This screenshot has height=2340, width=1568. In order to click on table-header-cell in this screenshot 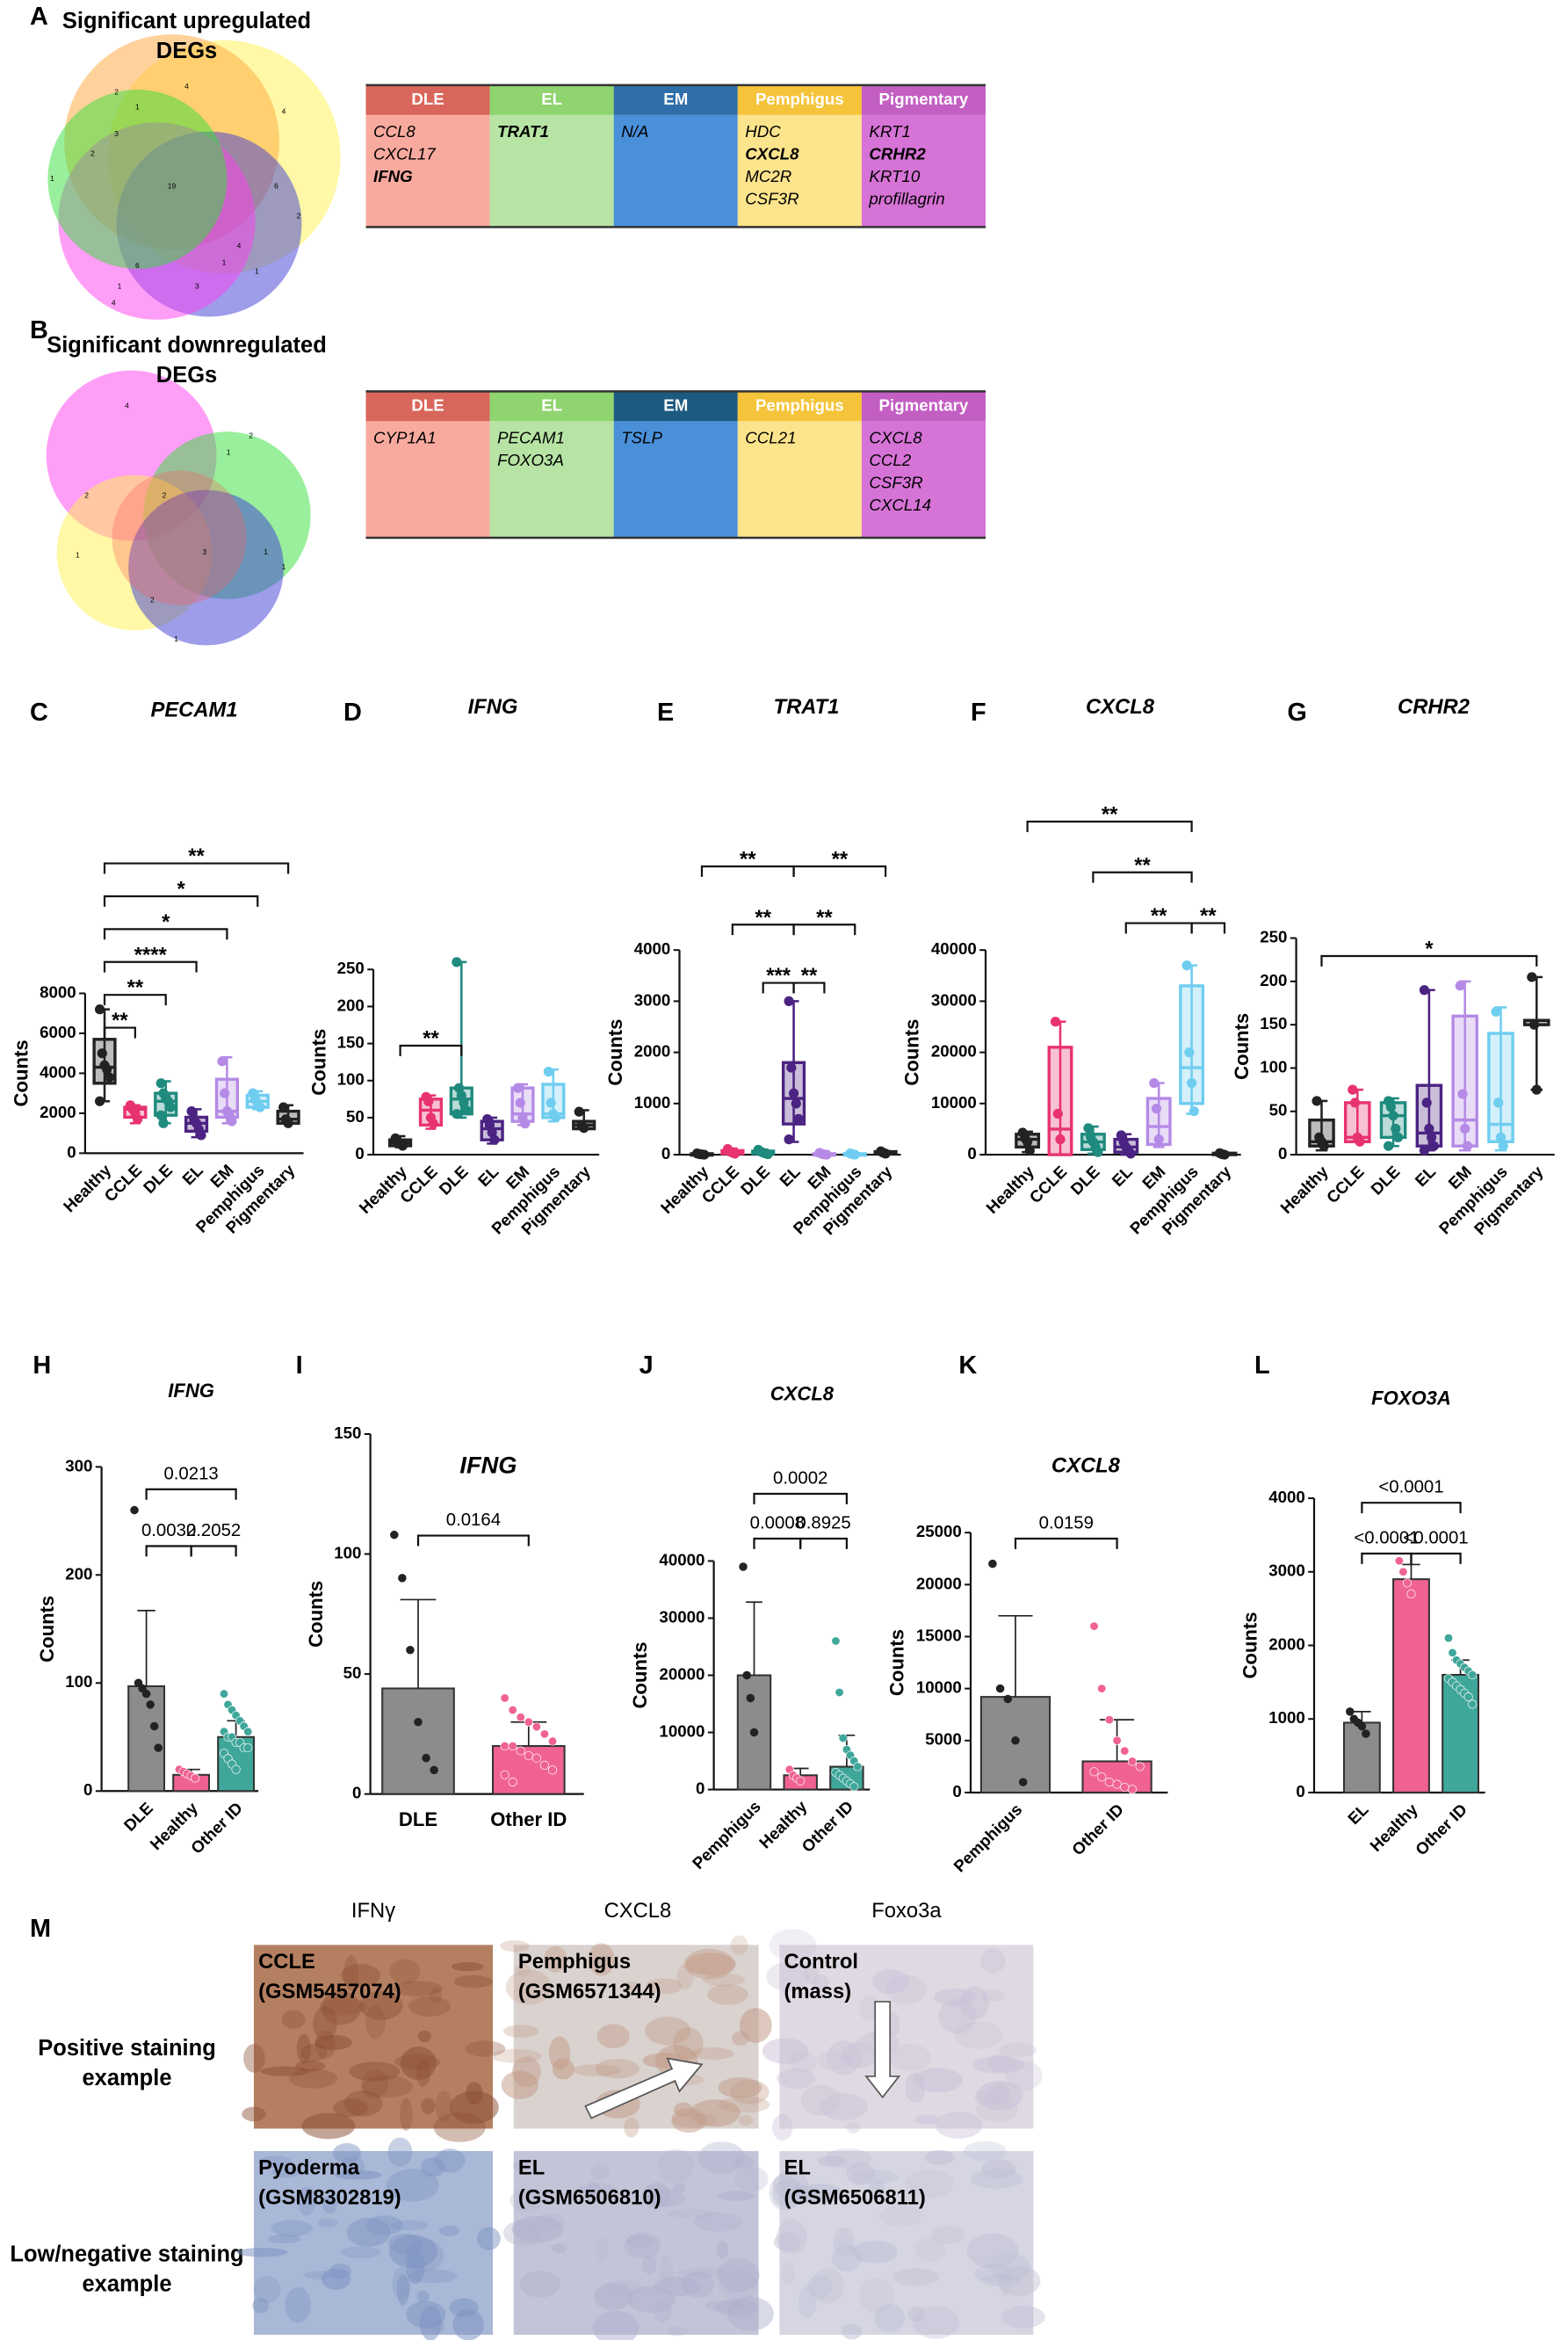, I will do `click(427, 99)`.